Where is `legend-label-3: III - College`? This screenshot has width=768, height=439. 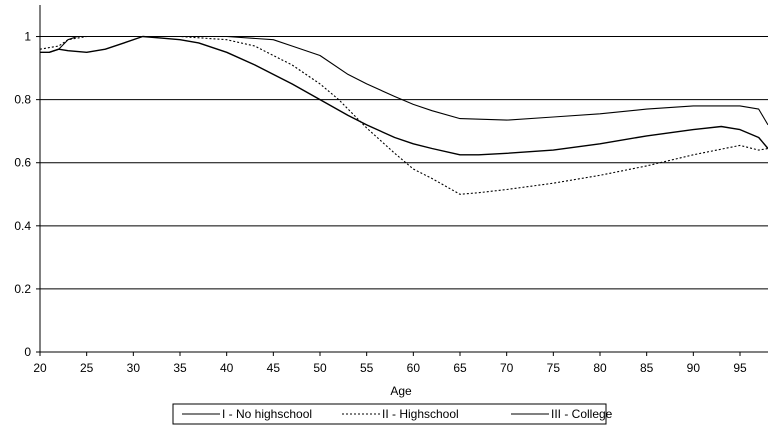 legend-label-3: III - College is located at coordinates (582, 414).